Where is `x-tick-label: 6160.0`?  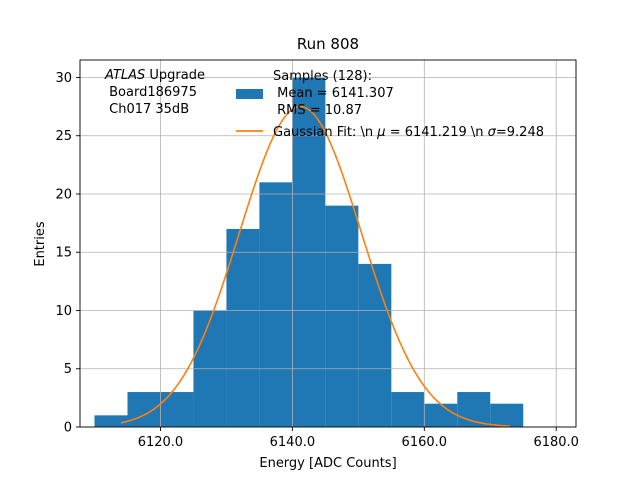
x-tick-label: 6160.0 is located at coordinates (425, 442).